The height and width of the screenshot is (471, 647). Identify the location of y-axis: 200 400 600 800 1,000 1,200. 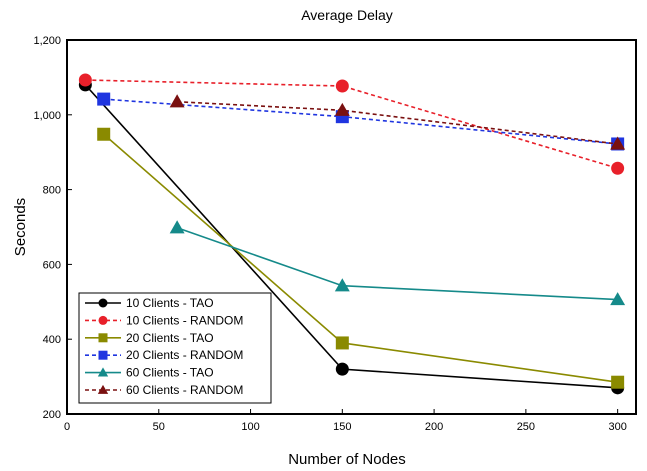
(52, 228).